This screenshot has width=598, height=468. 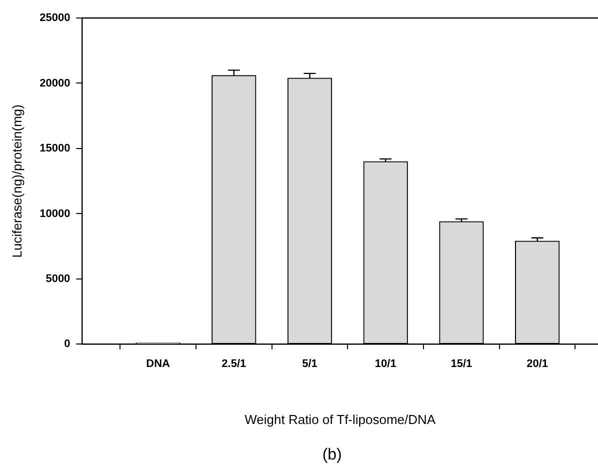 What do you see at coordinates (55, 83) in the screenshot?
I see `y-tick-label: 20000` at bounding box center [55, 83].